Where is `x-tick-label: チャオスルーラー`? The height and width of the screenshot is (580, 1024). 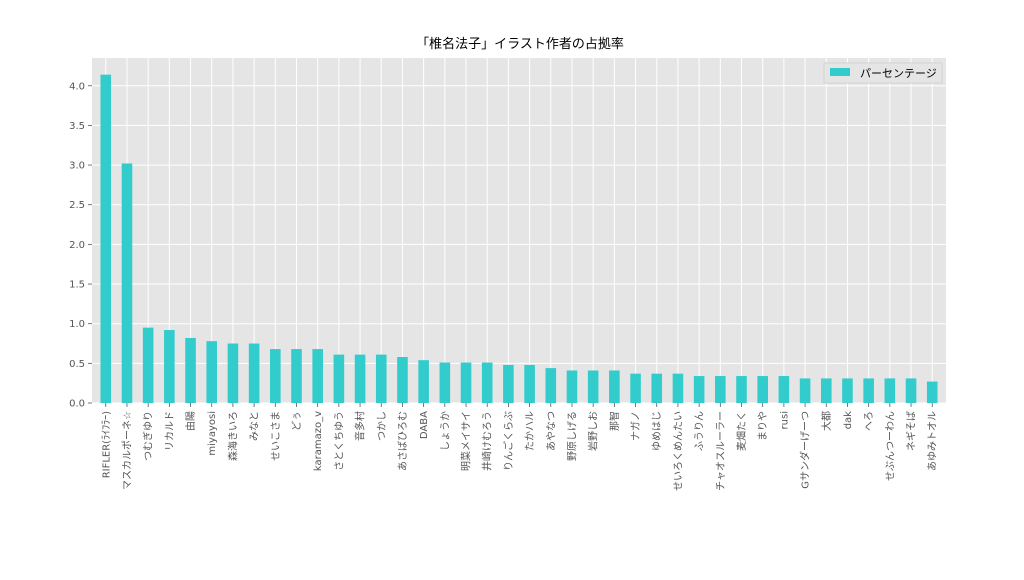
x-tick-label: チャオスルーラー is located at coordinates (721, 451).